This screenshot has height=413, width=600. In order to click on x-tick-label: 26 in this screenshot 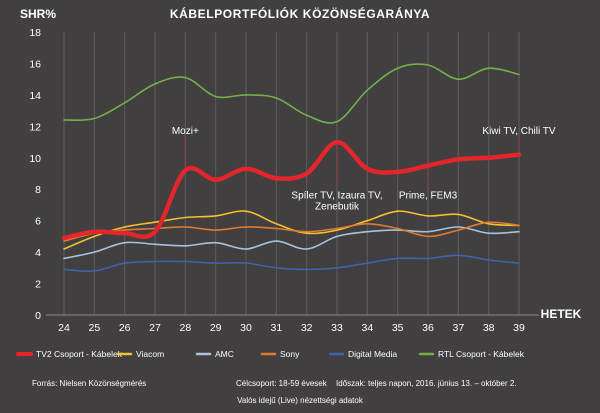, I will do `click(125, 328)`.